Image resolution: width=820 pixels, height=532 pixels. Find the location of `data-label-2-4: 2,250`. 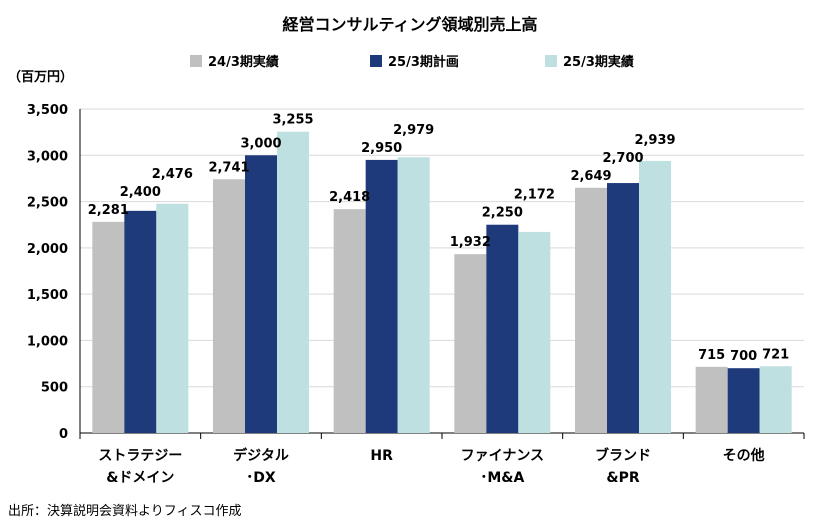

data-label-2-4: 2,250 is located at coordinates (502, 213).